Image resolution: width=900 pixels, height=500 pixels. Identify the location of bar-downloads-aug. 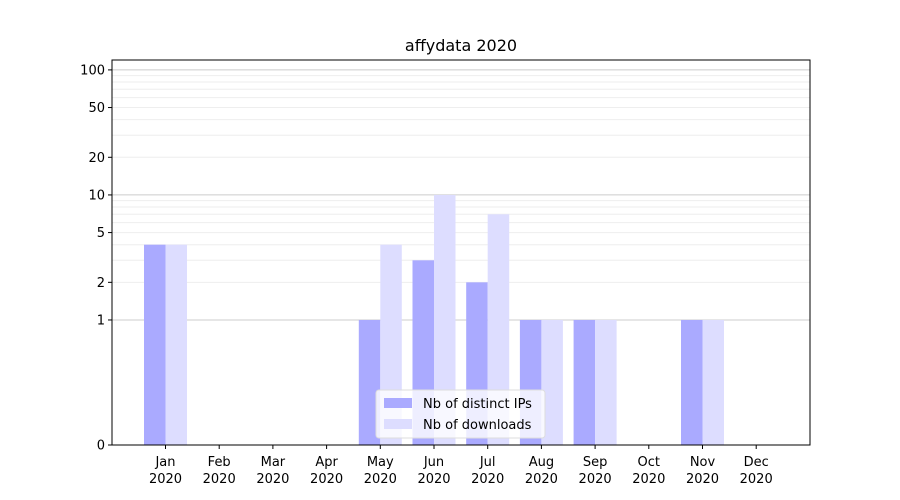
(552, 382).